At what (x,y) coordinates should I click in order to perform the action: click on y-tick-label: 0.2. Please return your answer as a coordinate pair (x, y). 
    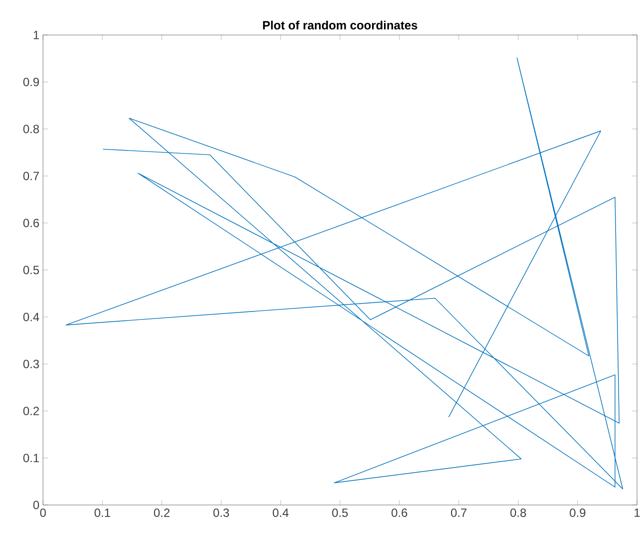
    Looking at the image, I should click on (31, 411).